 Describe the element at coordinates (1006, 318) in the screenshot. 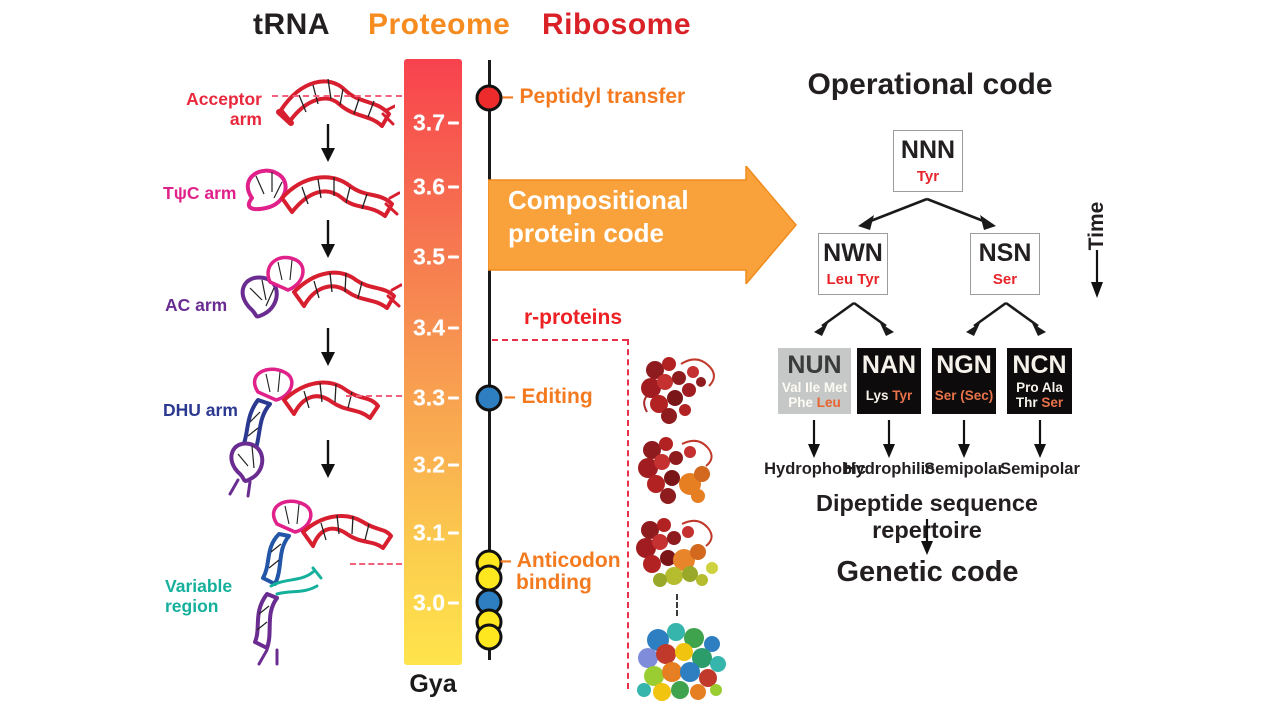

I see `branch-arrows-nsn` at that location.